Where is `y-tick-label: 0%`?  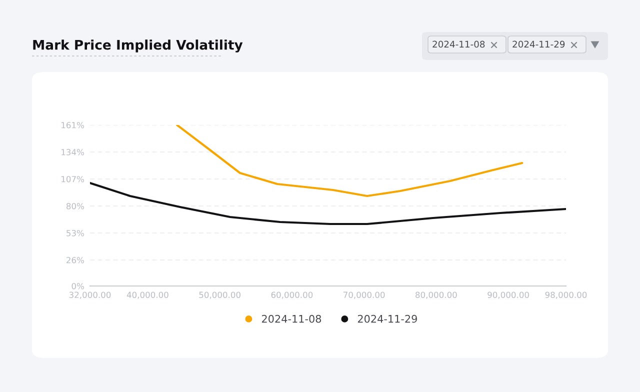 y-tick-label: 0% is located at coordinates (78, 286).